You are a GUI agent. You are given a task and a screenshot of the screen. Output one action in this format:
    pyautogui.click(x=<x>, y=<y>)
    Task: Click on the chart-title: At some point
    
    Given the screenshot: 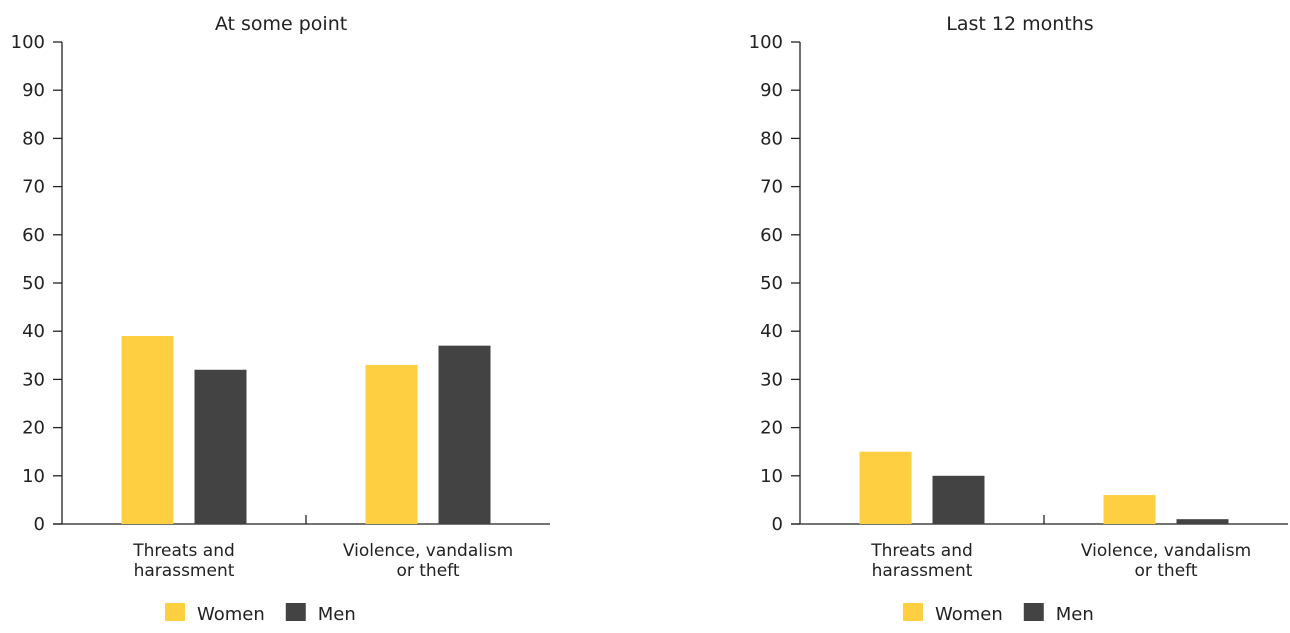 What is the action you would take?
    pyautogui.click(x=281, y=24)
    